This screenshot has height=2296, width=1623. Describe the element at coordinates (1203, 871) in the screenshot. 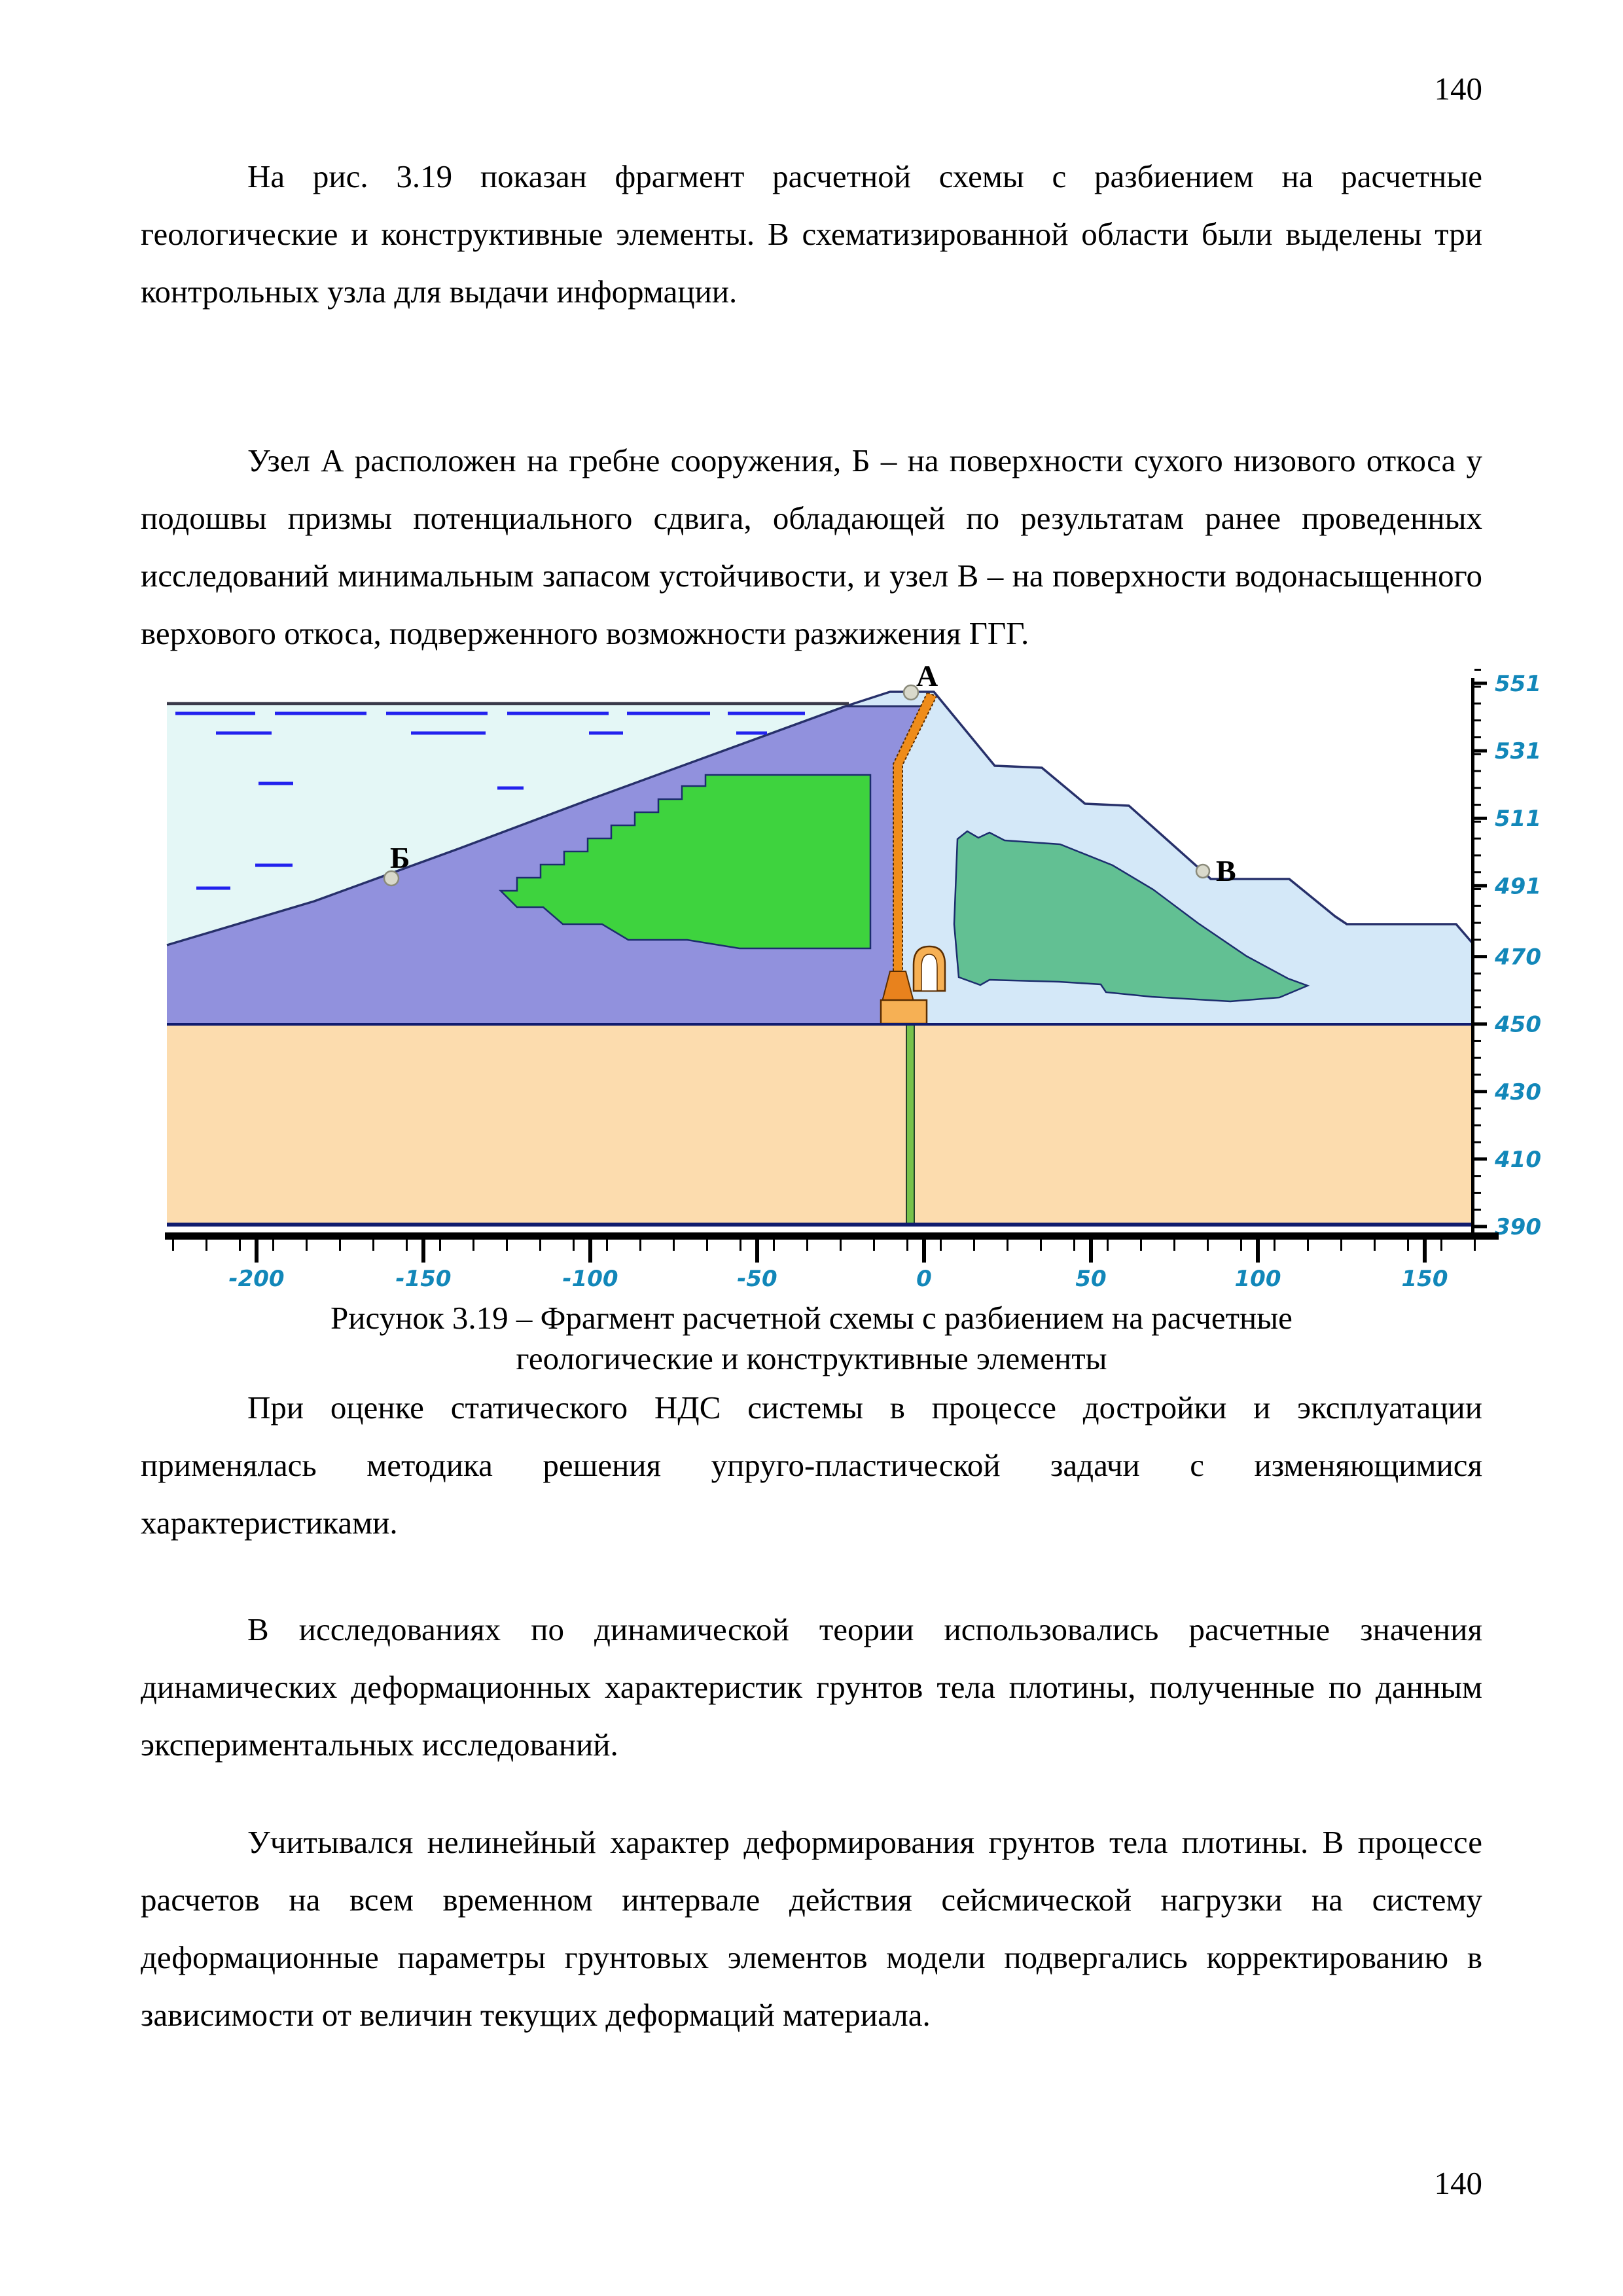

I see `node-marker-v` at that location.